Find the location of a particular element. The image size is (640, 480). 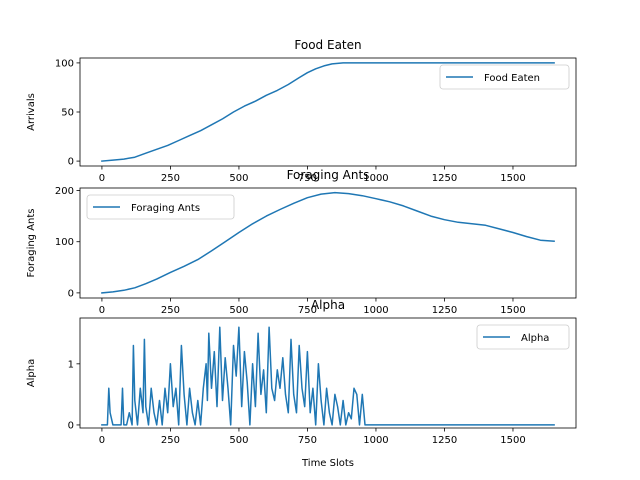

chart-title: Foraging Ants is located at coordinates (328, 175).